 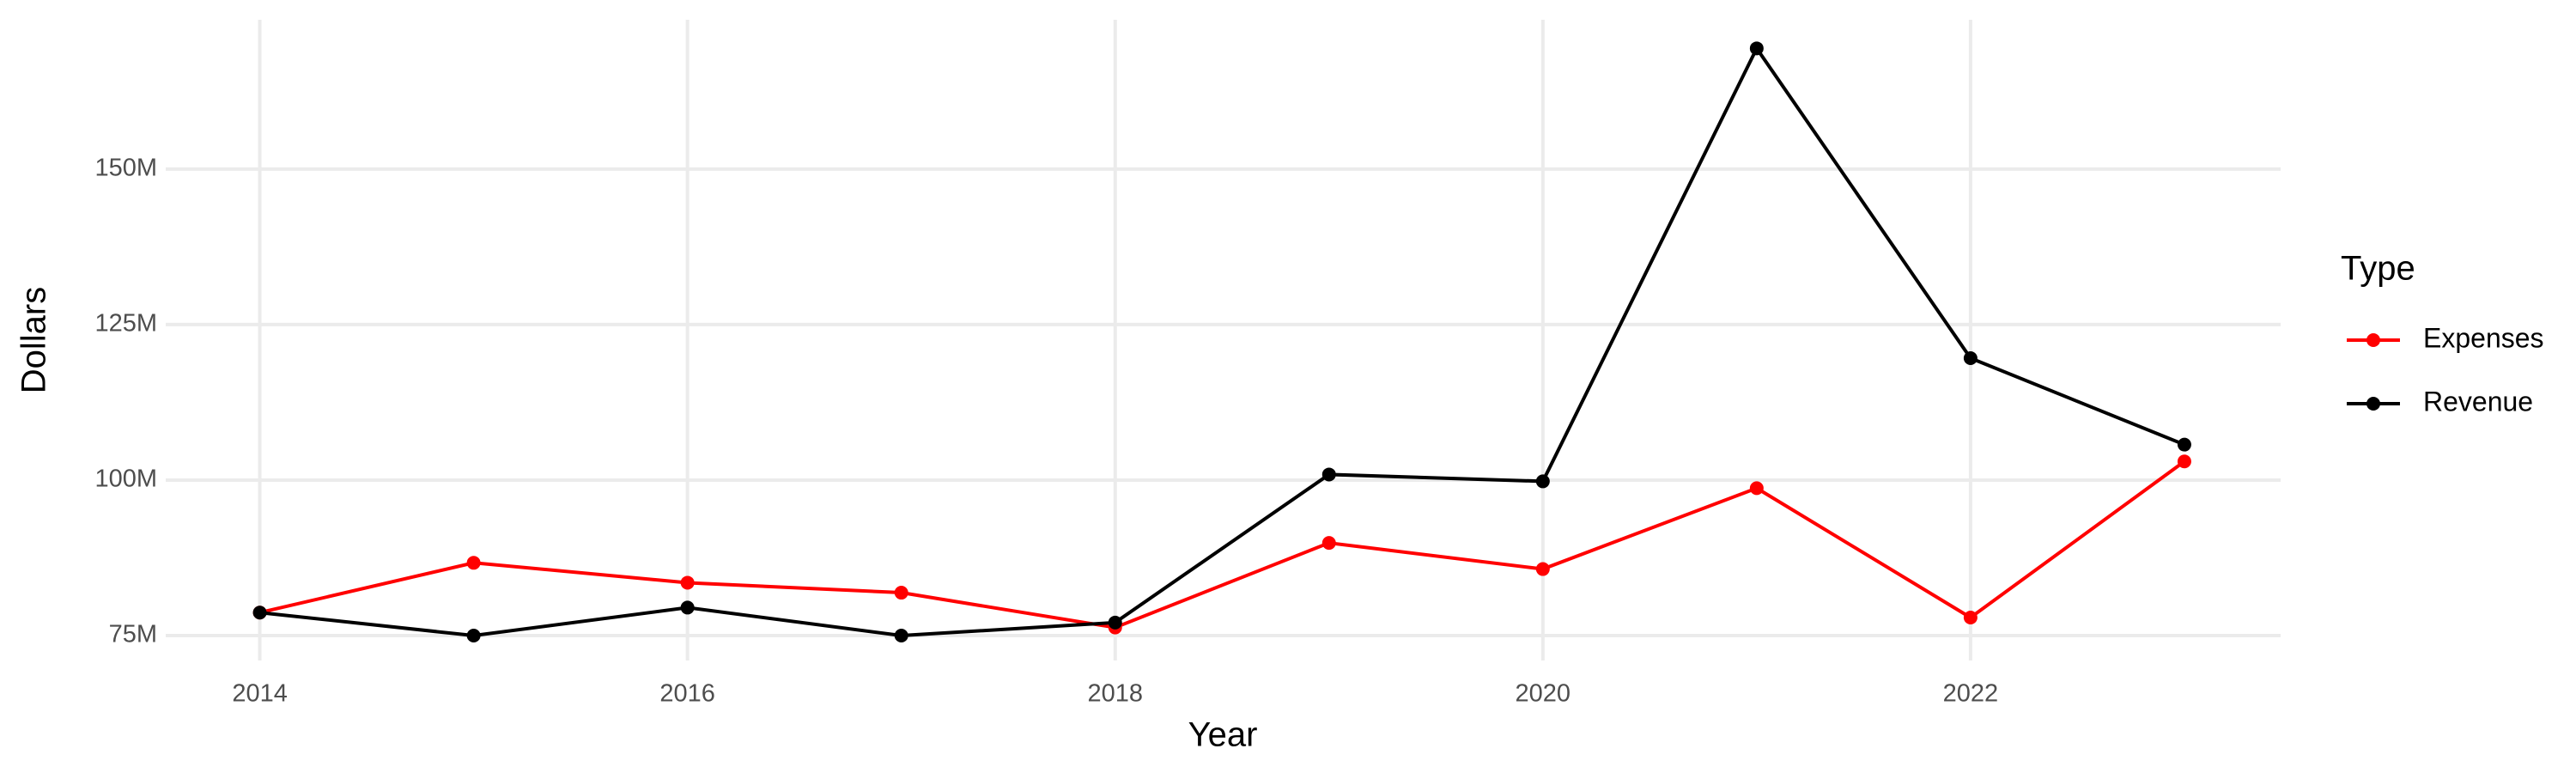 What do you see at coordinates (1223, 735) in the screenshot?
I see `x-axis-title: Year` at bounding box center [1223, 735].